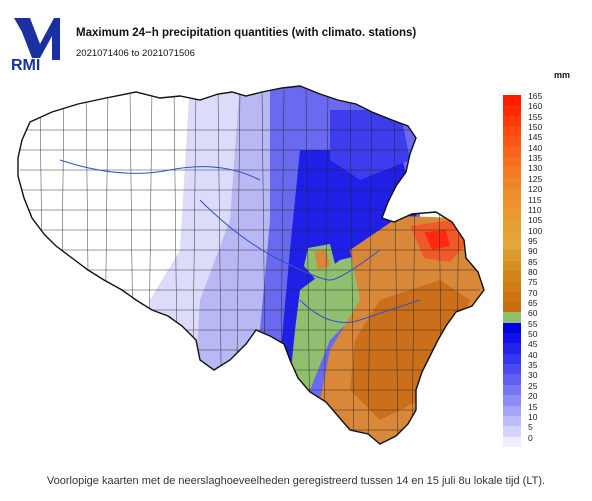 This screenshot has width=592, height=501. What do you see at coordinates (535, 178) in the screenshot?
I see `legend-label: 125` at bounding box center [535, 178].